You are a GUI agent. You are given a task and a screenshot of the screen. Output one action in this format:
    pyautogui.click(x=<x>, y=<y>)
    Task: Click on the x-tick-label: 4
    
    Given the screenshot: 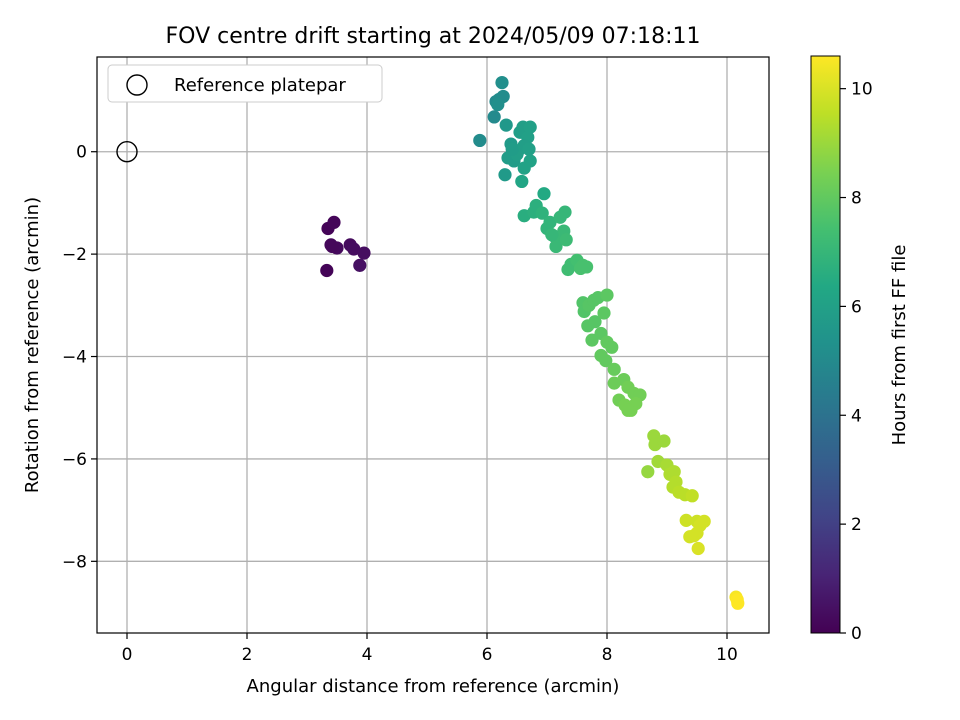 What is the action you would take?
    pyautogui.click(x=367, y=655)
    